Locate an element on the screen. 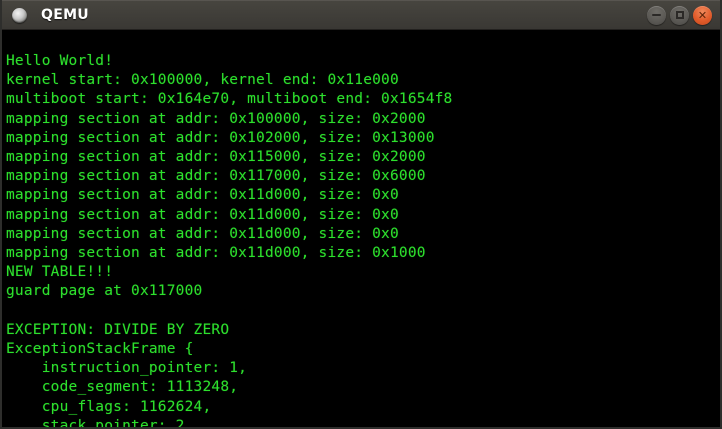 Image resolution: width=722 pixels, height=429 pixels. window-title: QEMU is located at coordinates (65, 15).